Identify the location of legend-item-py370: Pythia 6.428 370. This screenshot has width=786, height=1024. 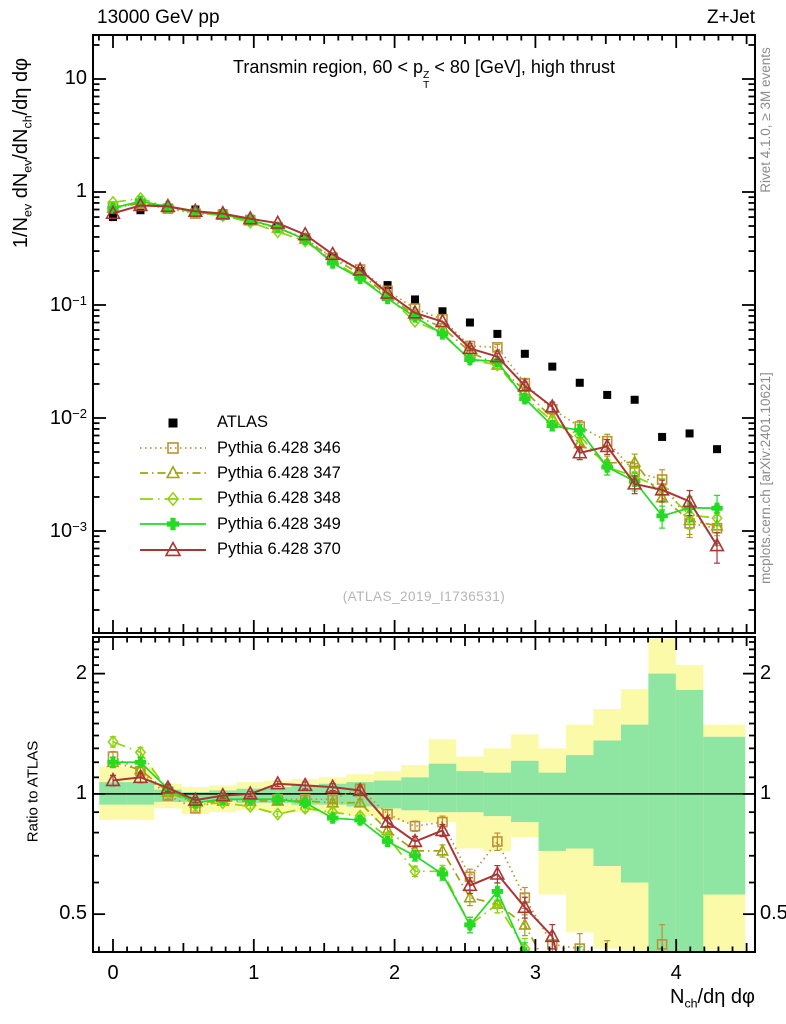
(239, 549).